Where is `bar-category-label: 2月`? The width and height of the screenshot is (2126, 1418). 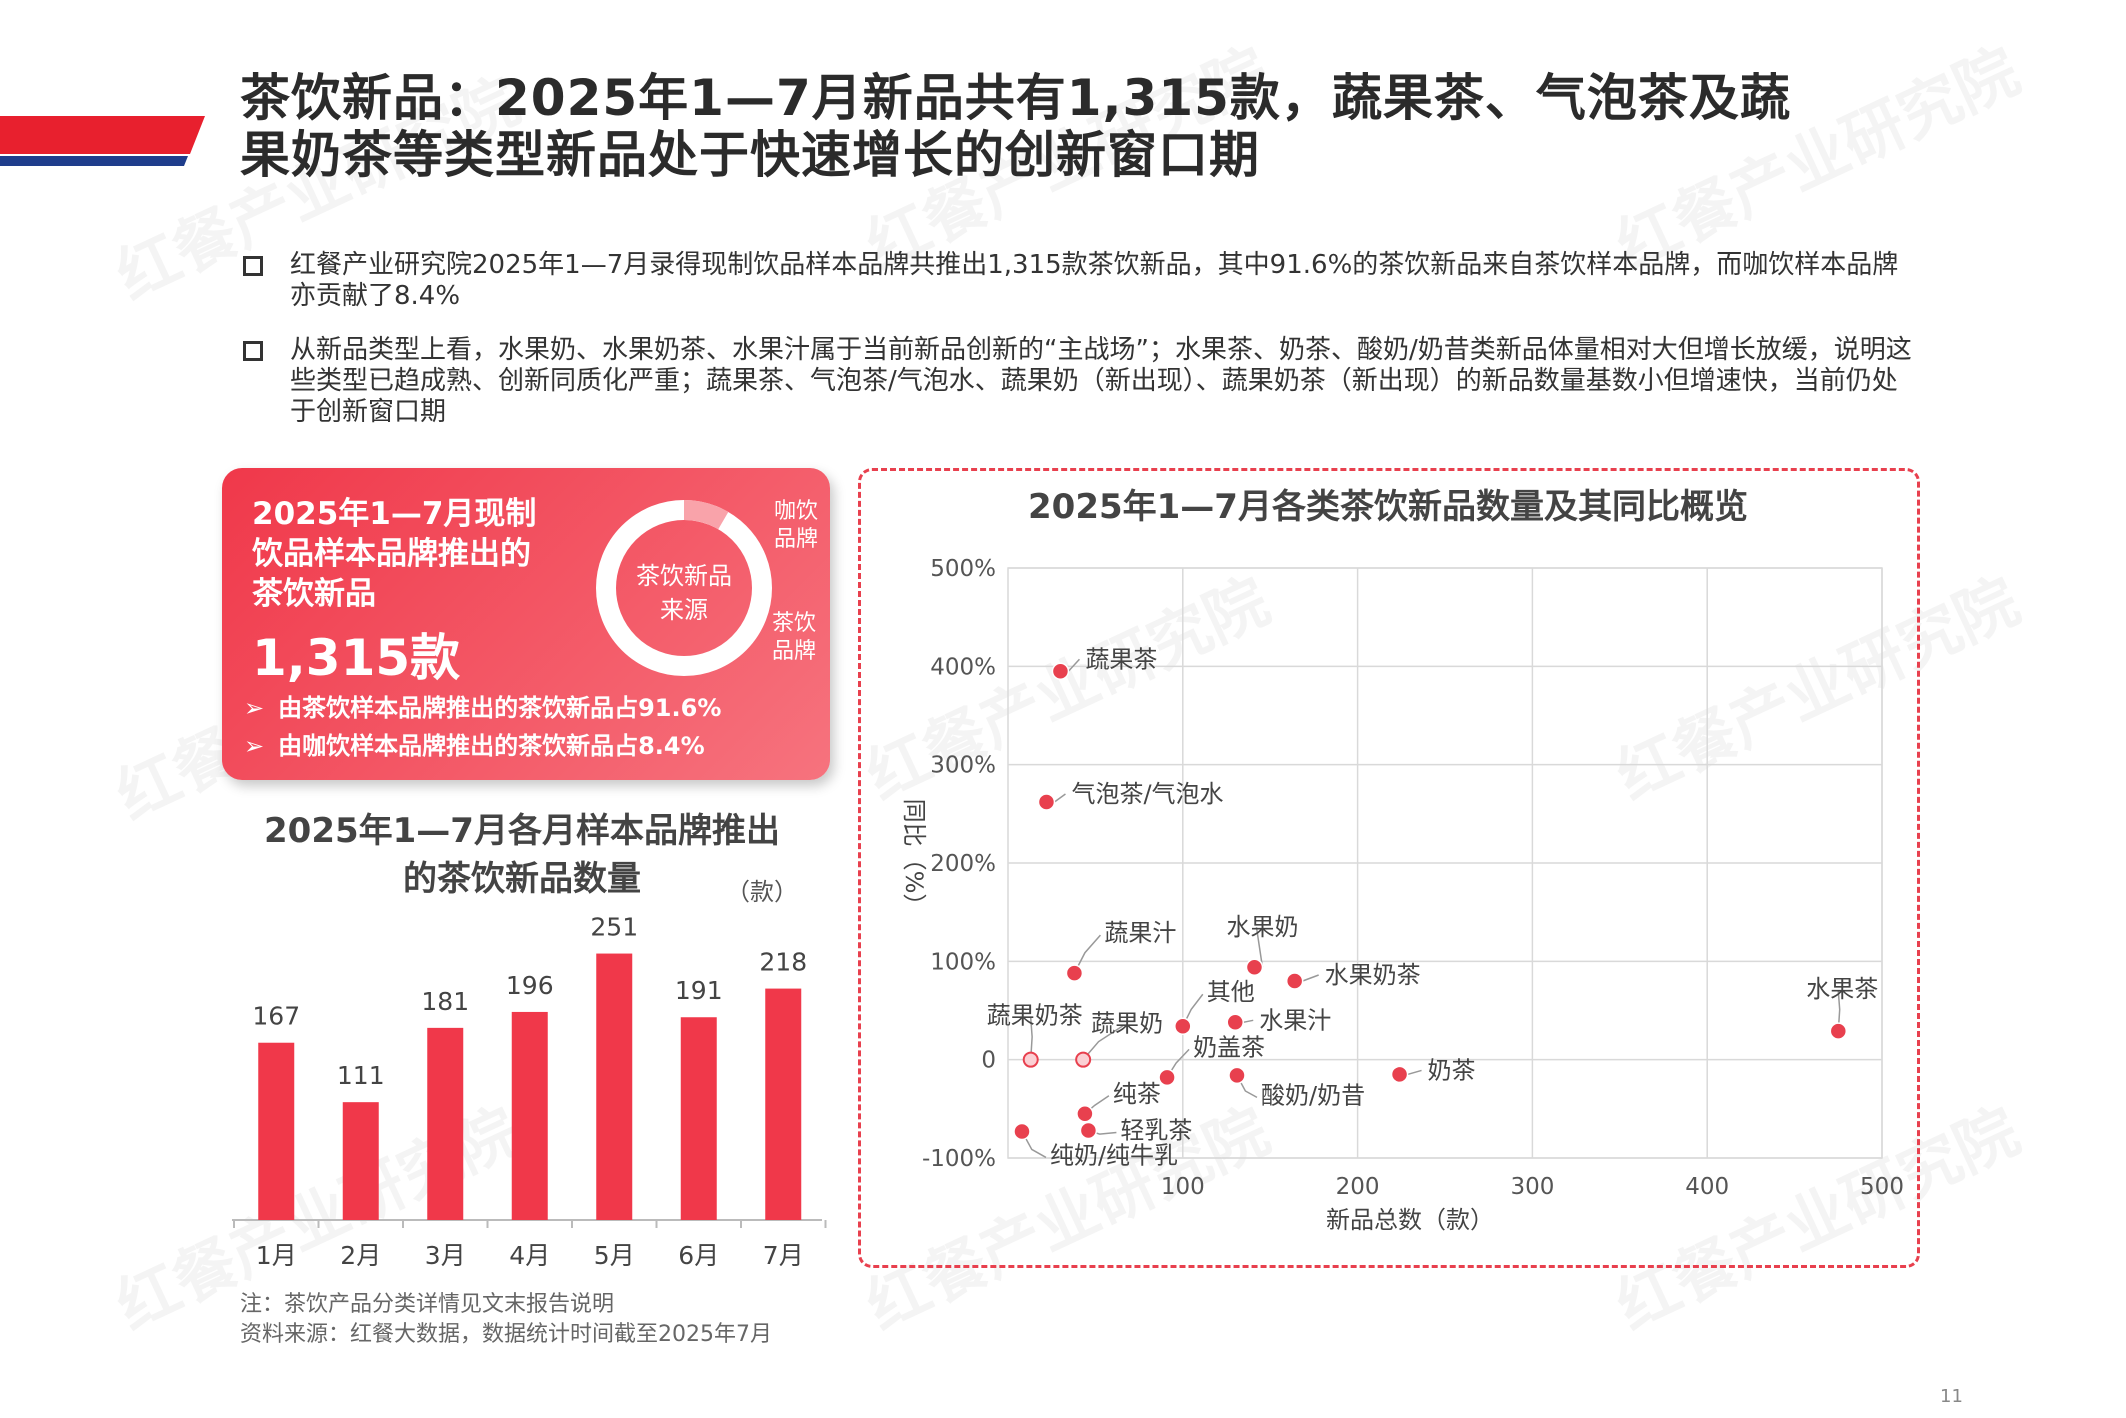
bar-category-label: 2月 is located at coordinates (360, 1255).